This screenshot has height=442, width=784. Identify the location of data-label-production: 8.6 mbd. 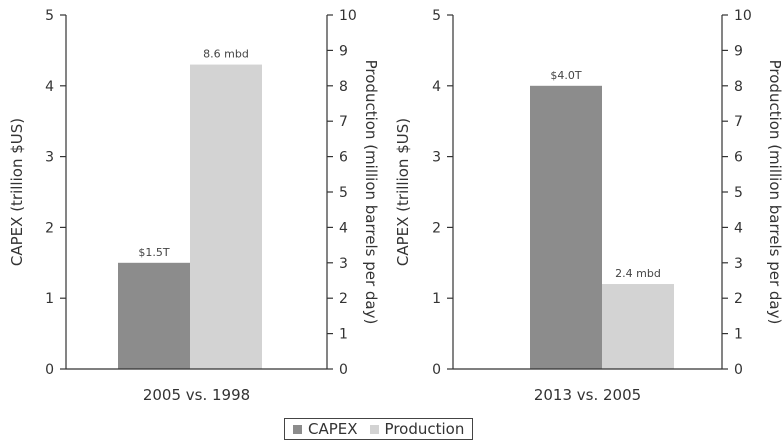
(226, 54).